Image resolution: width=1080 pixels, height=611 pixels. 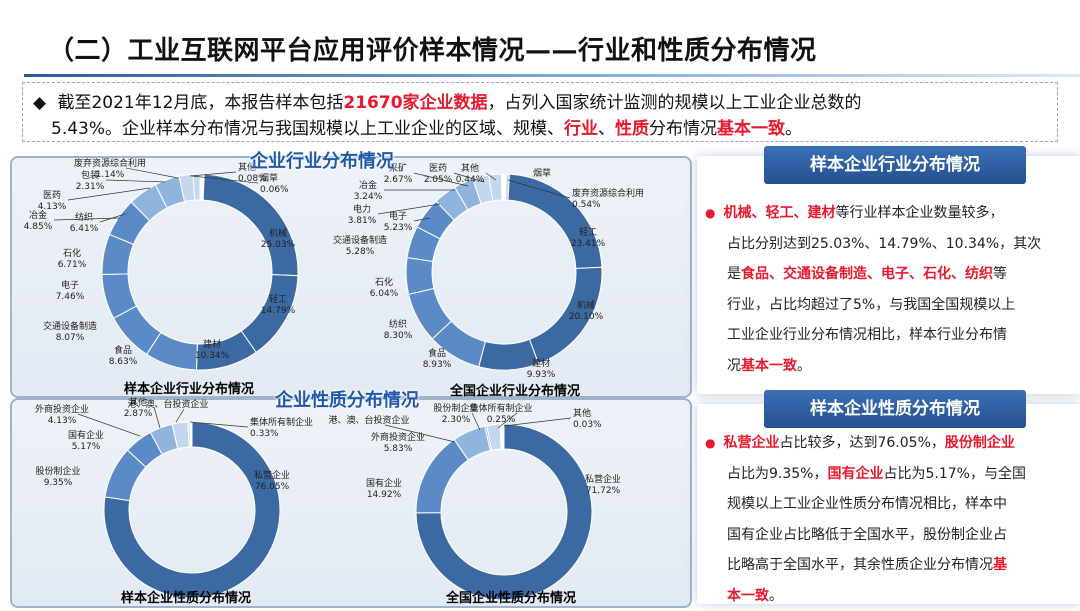 What do you see at coordinates (398, 449) in the screenshot?
I see `slice-value-label: 5.83%` at bounding box center [398, 449].